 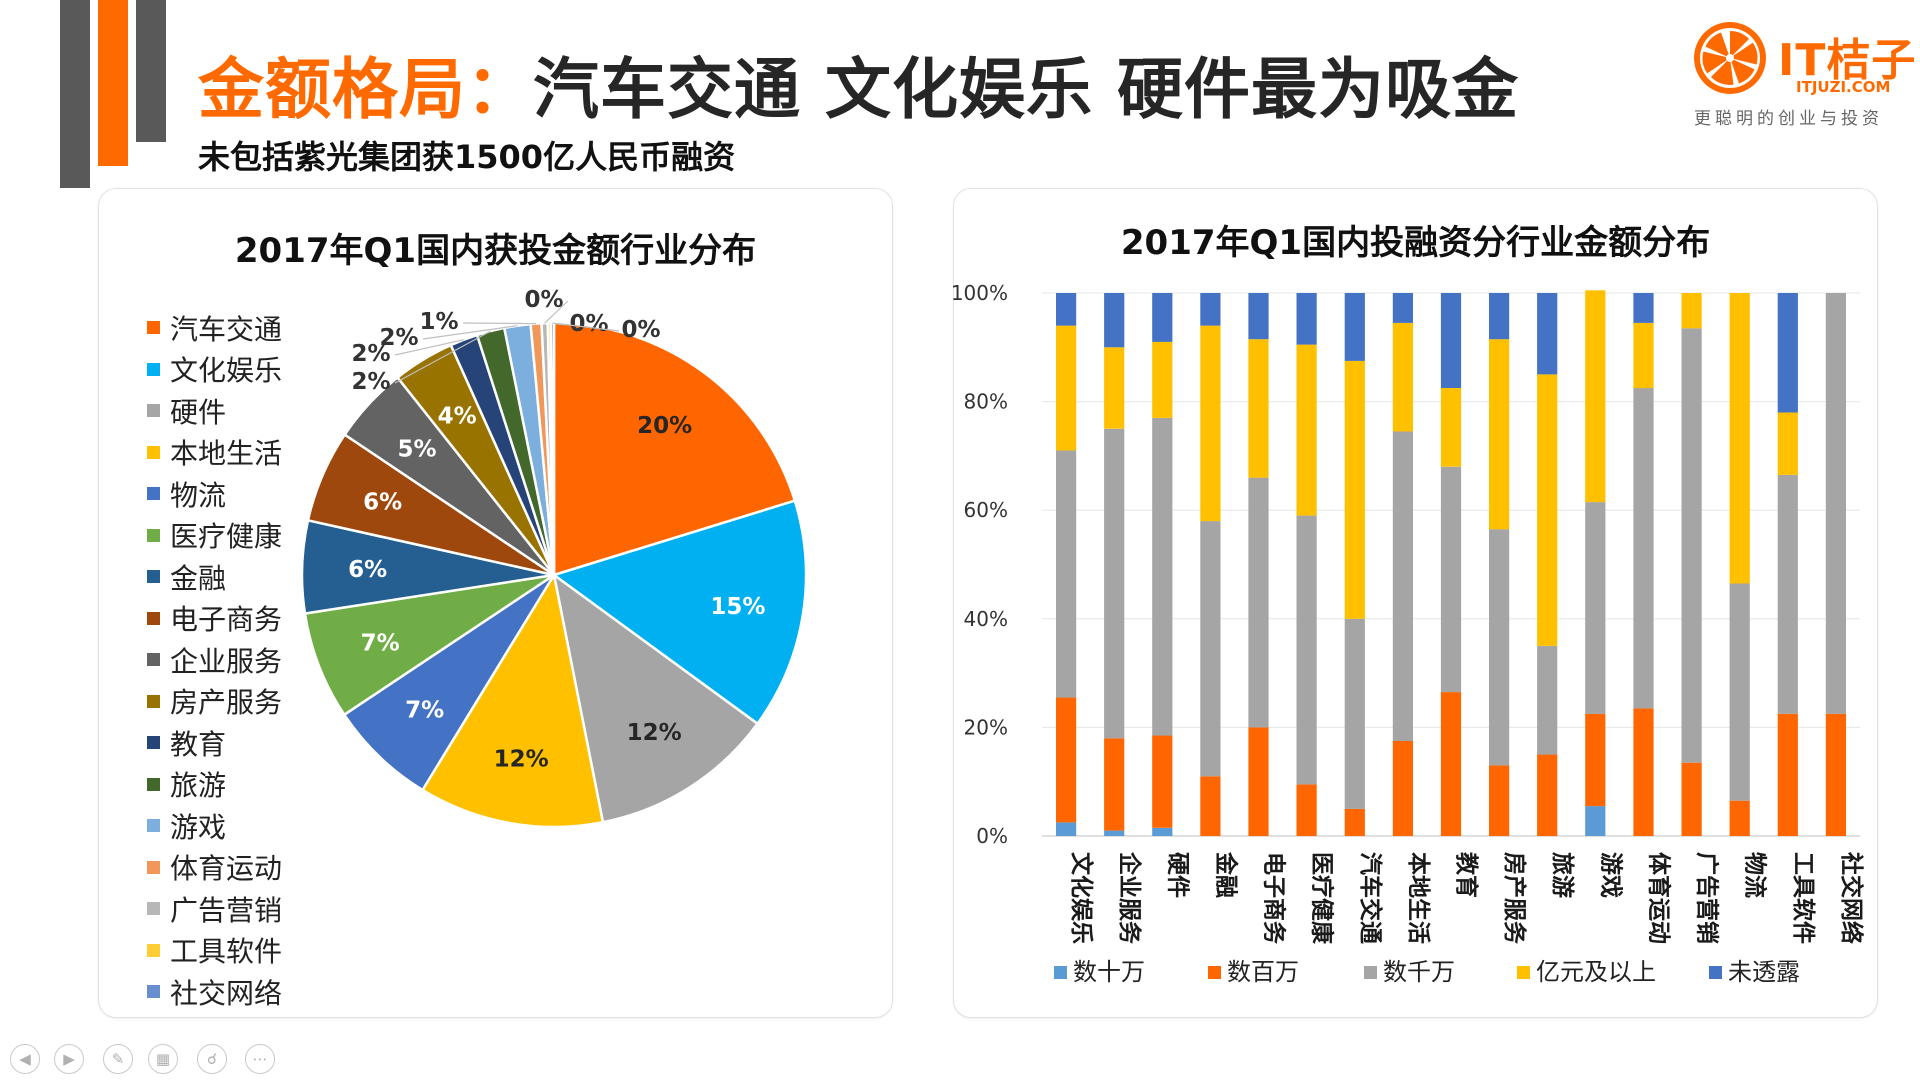 What do you see at coordinates (226, 993) in the screenshot?
I see `pie-legend-label: 社交网络` at bounding box center [226, 993].